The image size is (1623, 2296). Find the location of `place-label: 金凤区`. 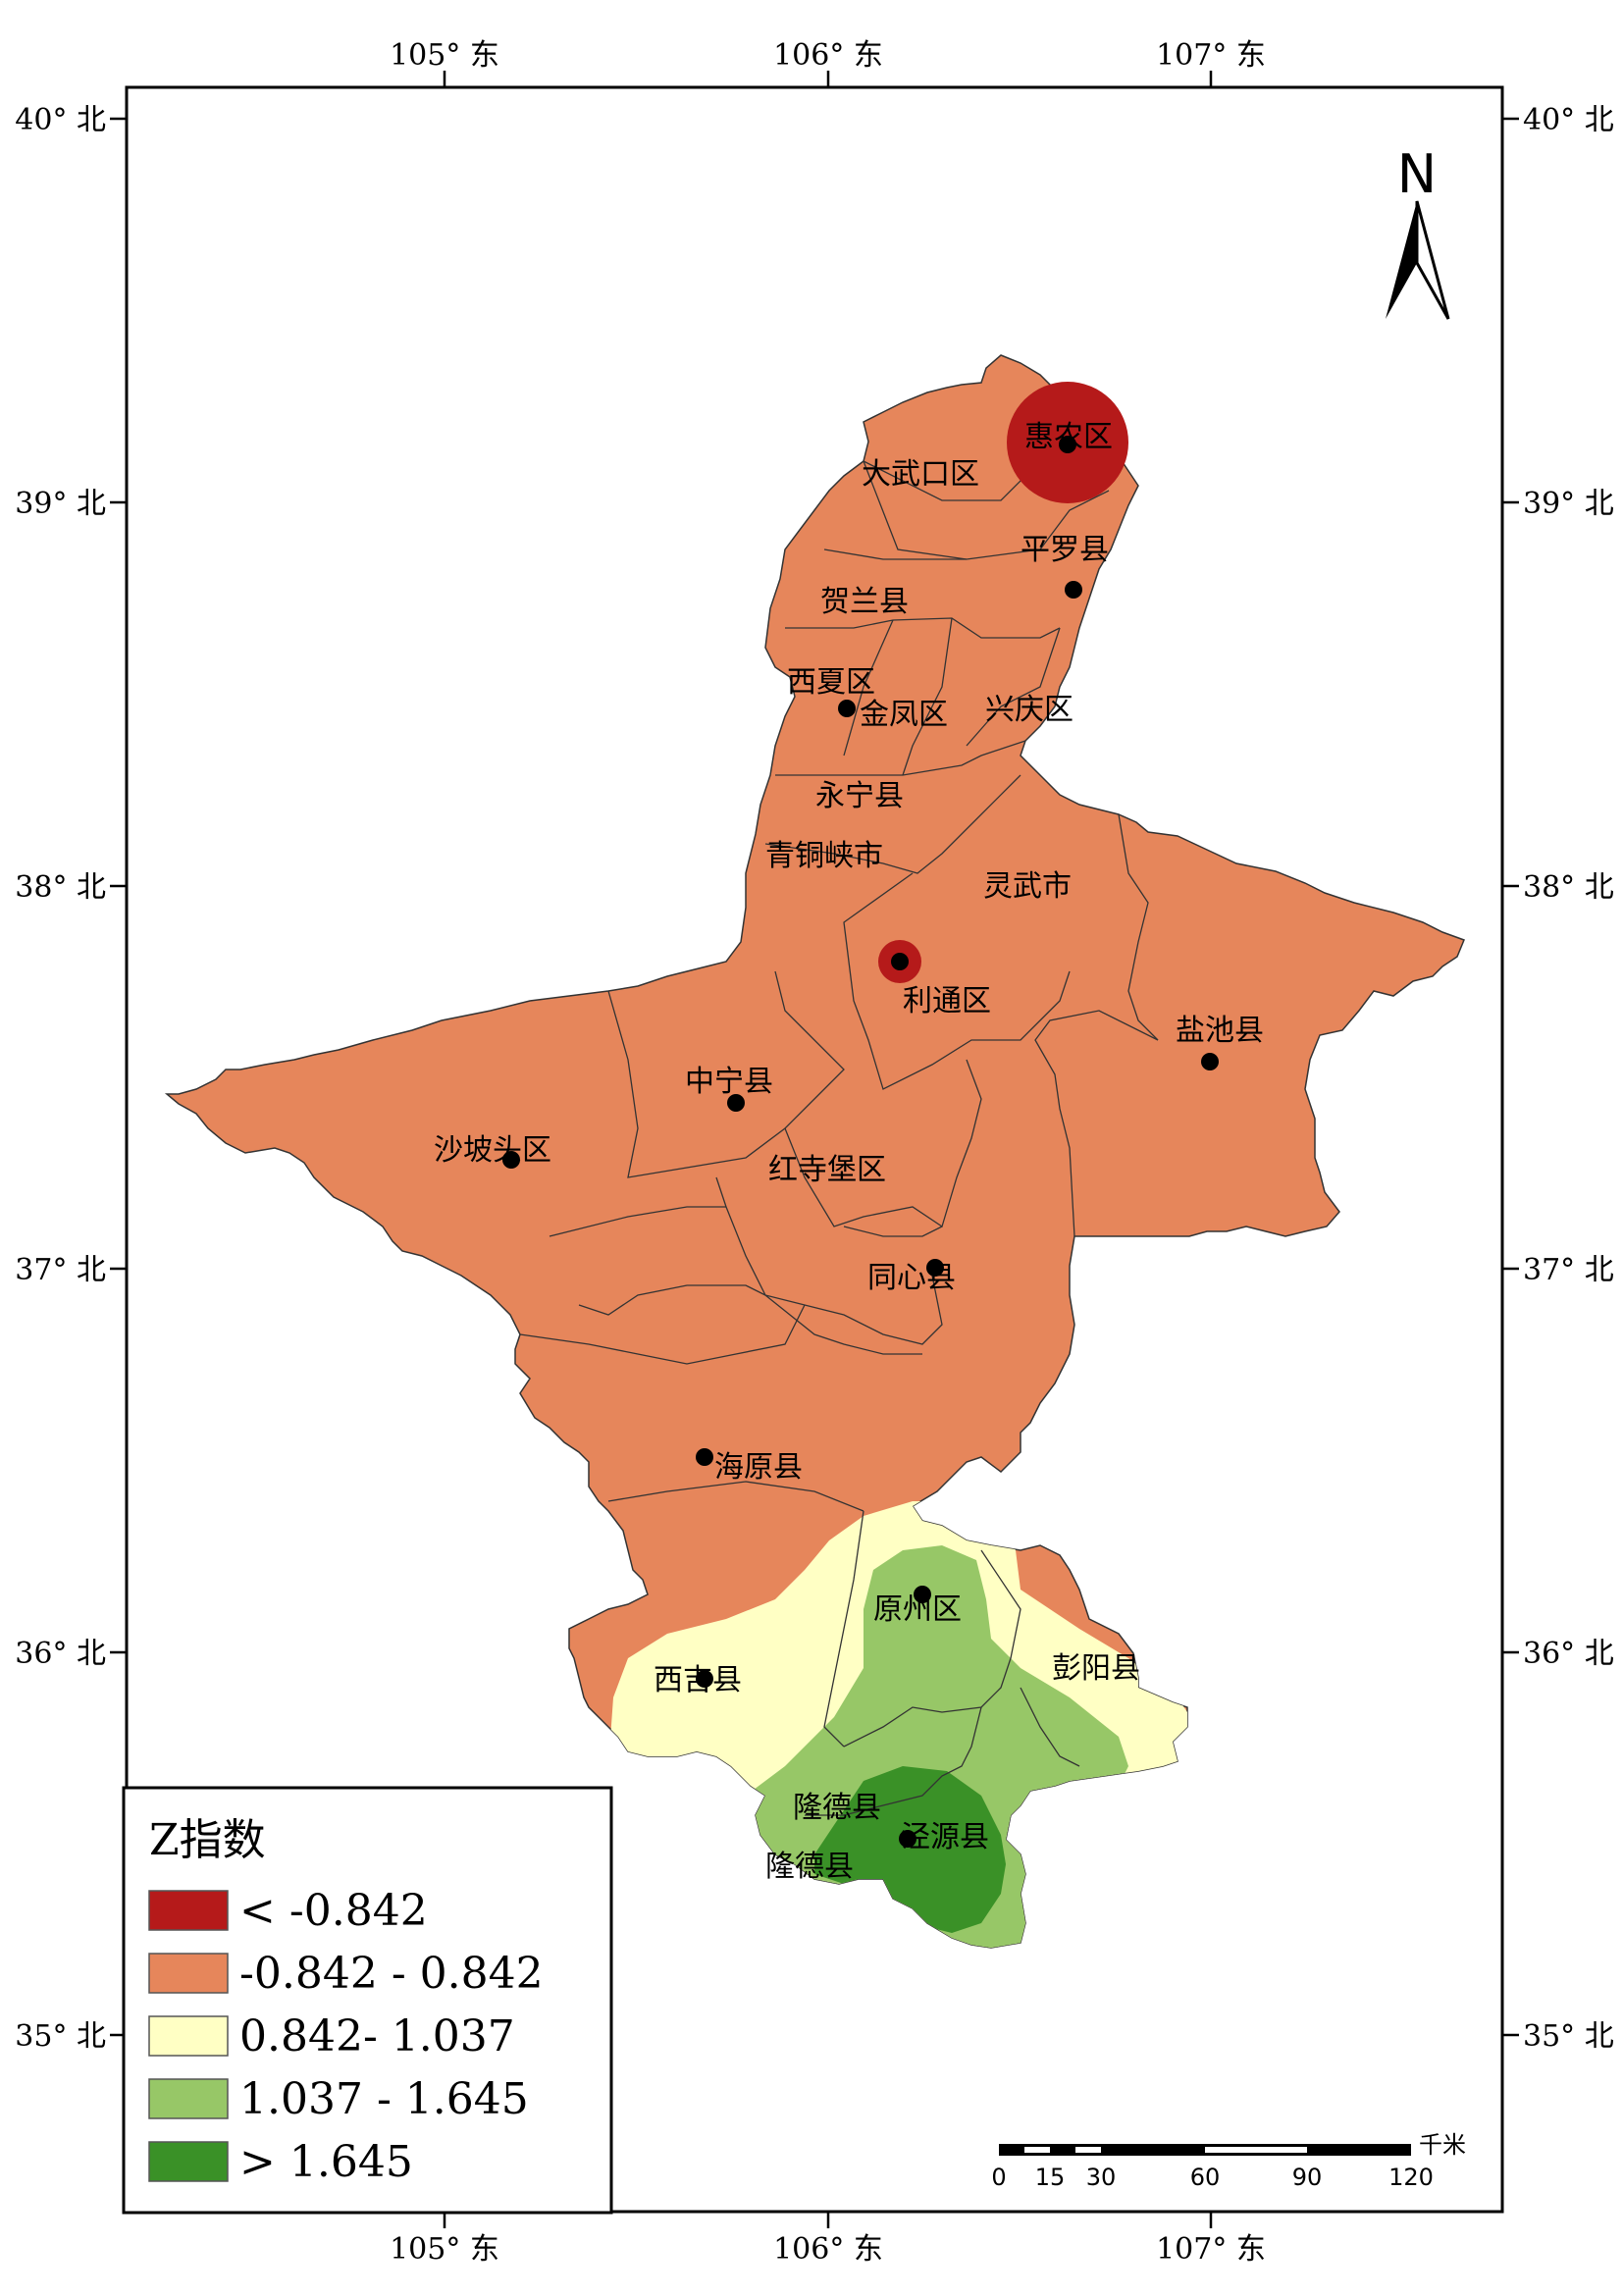

place-label: 金凤区 is located at coordinates (904, 715).